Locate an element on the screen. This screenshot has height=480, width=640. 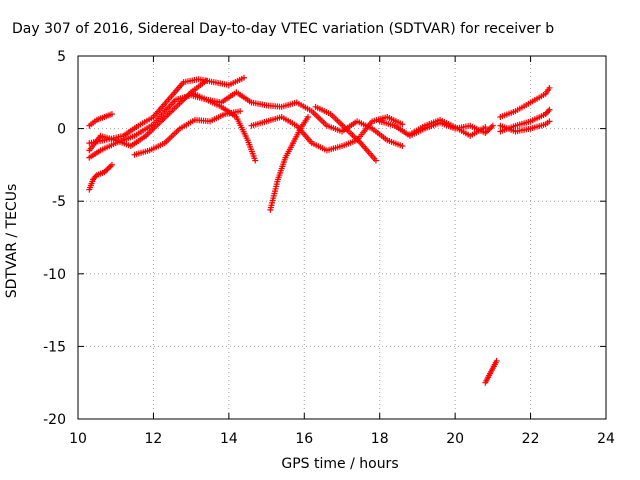
x-tick-label: 12 is located at coordinates (154, 439).